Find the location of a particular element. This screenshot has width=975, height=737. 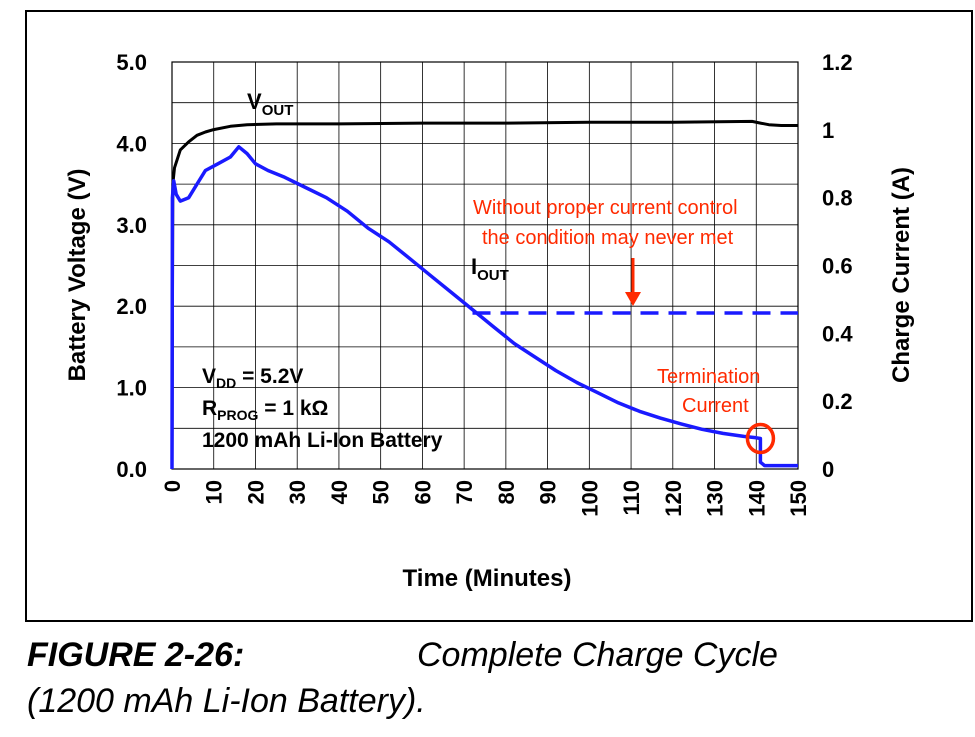

x-tick-label: 100 is located at coordinates (589, 498).